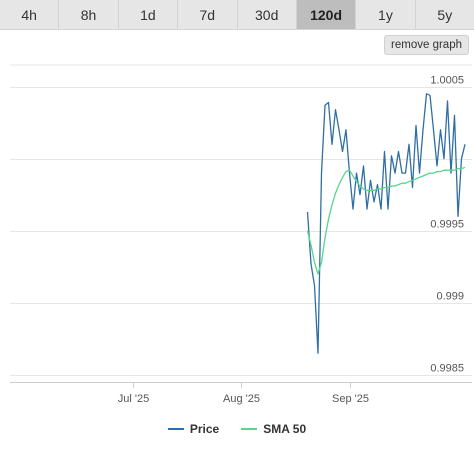  I want to click on tab-5y: 5y, so click(444, 14).